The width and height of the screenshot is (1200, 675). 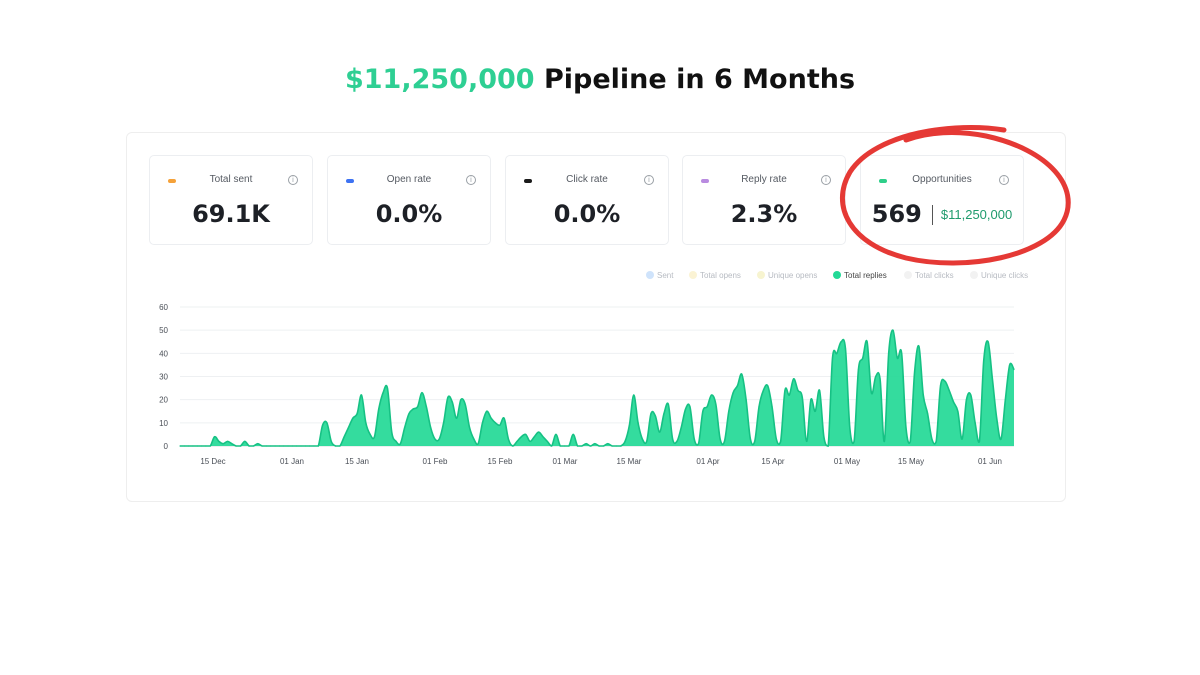 I want to click on stat-card-click-rate: Click rate i 0.0%, so click(x=587, y=200).